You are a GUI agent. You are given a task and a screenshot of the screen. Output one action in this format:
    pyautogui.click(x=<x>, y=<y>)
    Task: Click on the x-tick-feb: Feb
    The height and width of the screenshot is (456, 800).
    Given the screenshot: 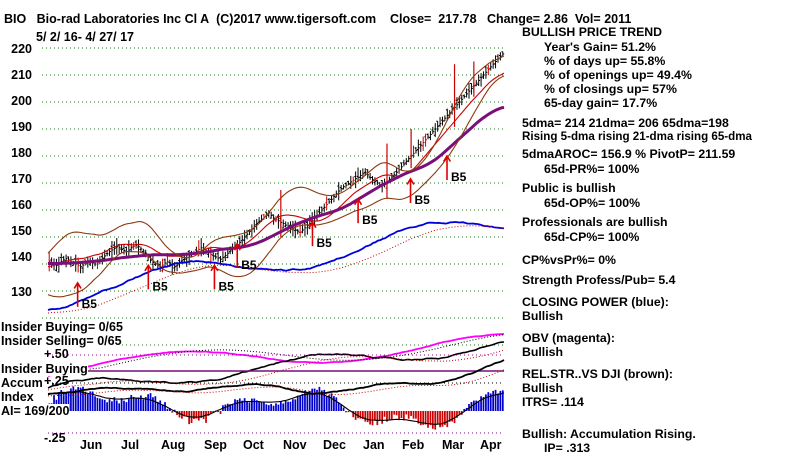 What is the action you would take?
    pyautogui.click(x=413, y=445)
    